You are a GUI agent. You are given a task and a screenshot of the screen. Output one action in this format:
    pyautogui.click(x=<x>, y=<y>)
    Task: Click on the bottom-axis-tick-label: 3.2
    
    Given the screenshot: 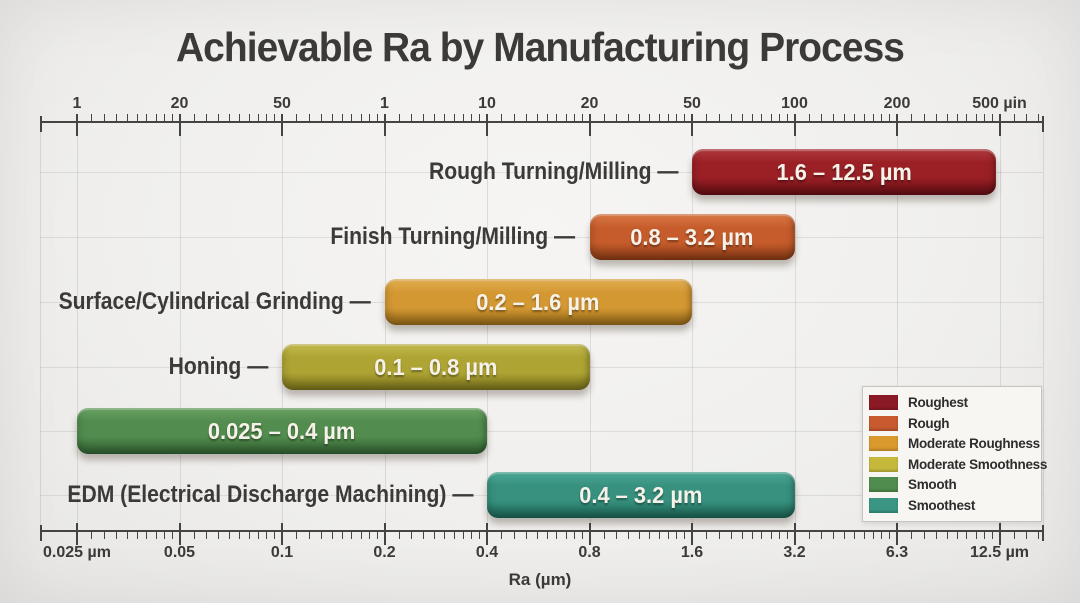 What is the action you would take?
    pyautogui.click(x=794, y=552)
    